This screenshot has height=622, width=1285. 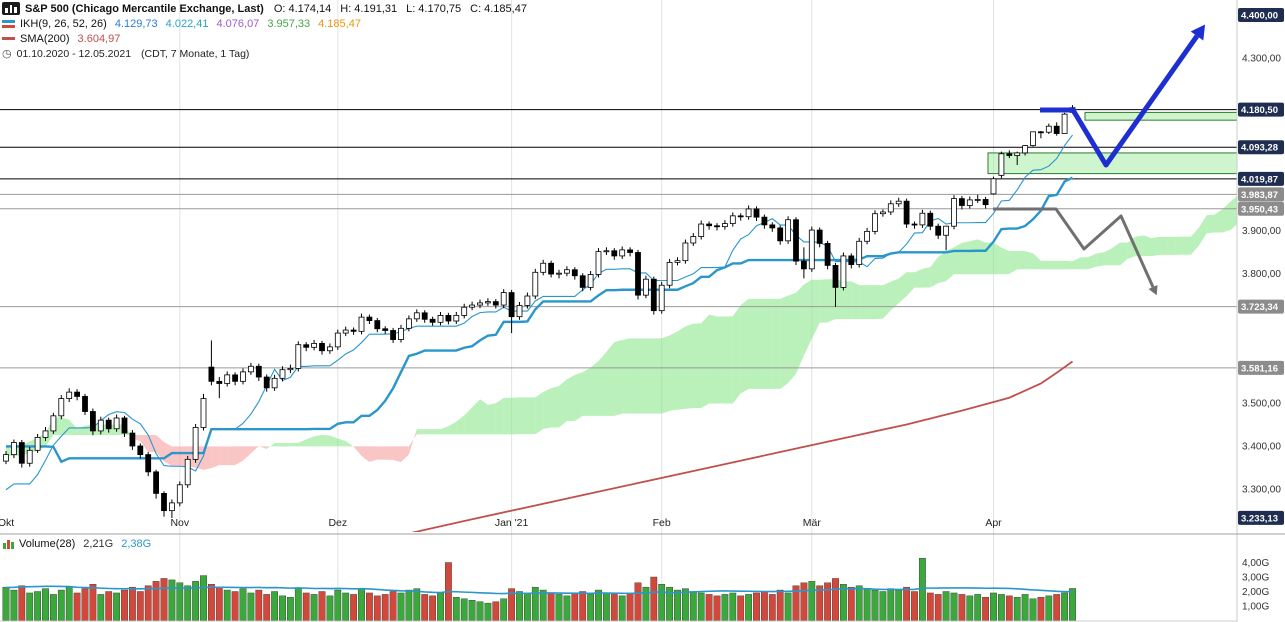 What do you see at coordinates (7, 54) in the screenshot?
I see `clock-icon: ◷` at bounding box center [7, 54].